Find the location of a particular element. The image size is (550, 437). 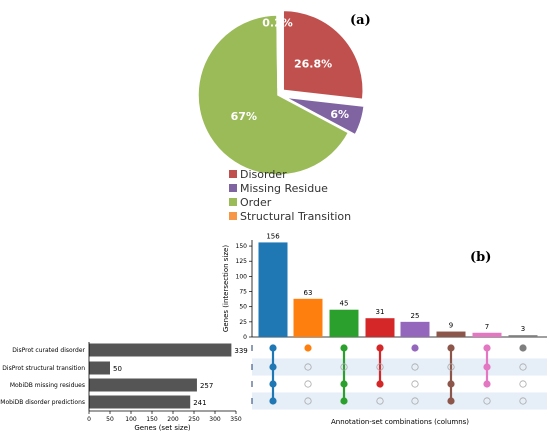

pie-label-disorder: 26.8% is located at coordinates (313, 64).